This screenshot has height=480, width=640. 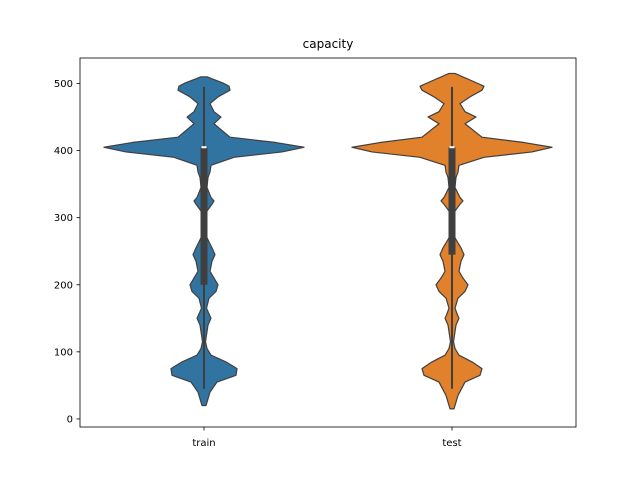 I want to click on x-axis: train test, so click(x=327, y=438).